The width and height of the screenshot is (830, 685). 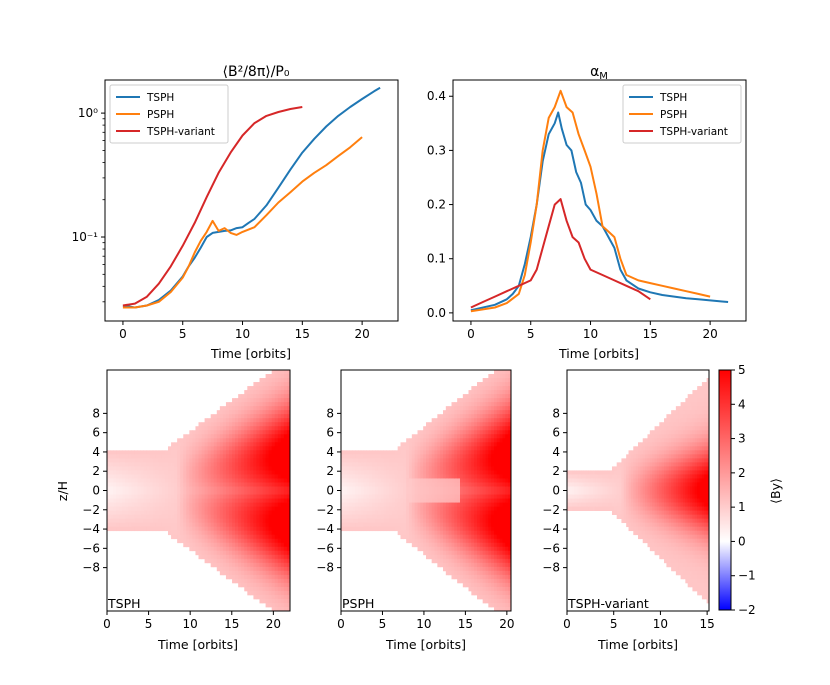 What do you see at coordinates (96, 452) in the screenshot?
I see `tsph-ytick-label-2: 4` at bounding box center [96, 452].